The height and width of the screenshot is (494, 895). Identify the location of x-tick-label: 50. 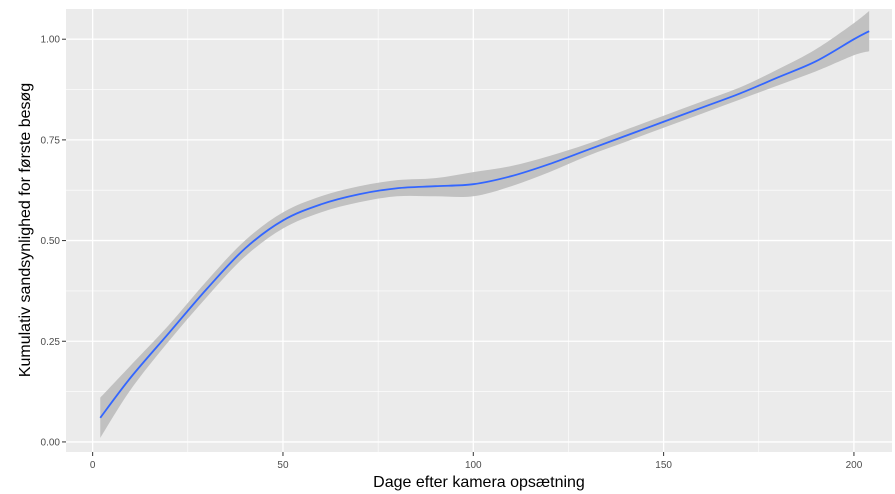
(283, 465).